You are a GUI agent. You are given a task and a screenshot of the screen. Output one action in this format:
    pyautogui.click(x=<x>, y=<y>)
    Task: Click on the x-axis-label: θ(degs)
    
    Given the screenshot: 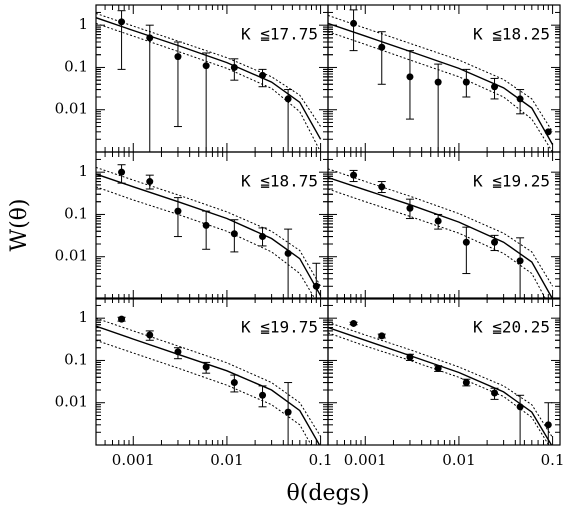 What is the action you would take?
    pyautogui.click(x=328, y=493)
    